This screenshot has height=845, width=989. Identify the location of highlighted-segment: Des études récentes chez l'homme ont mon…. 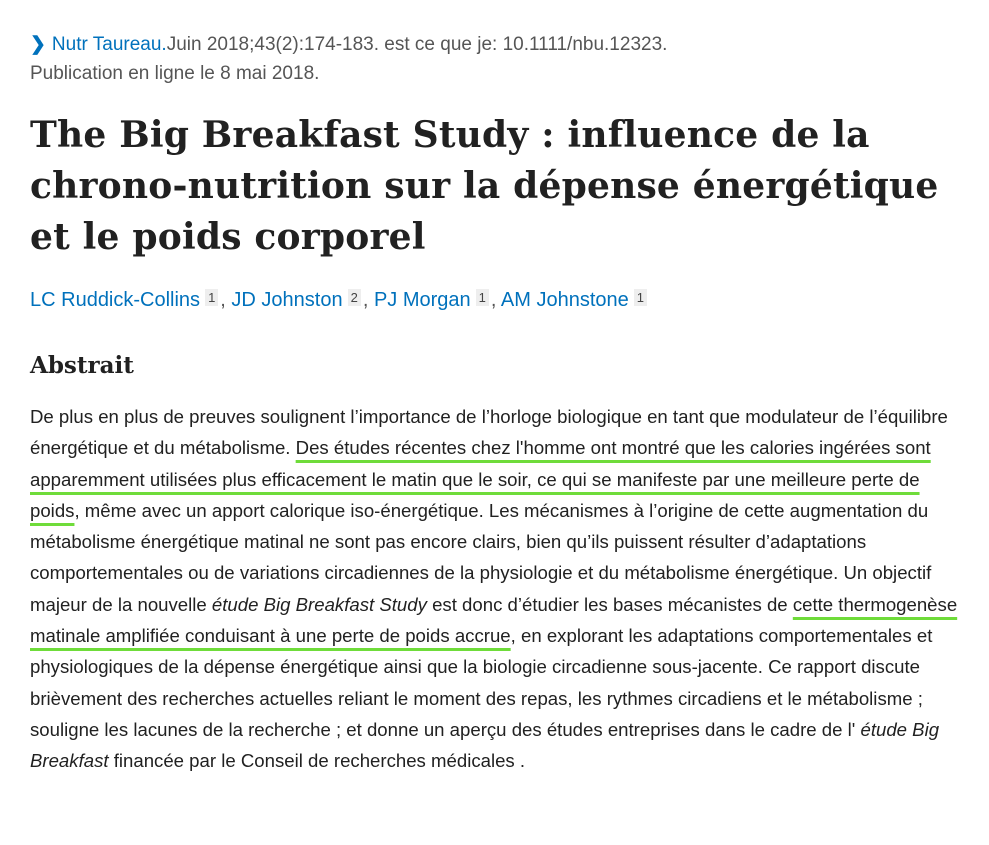
(480, 479).